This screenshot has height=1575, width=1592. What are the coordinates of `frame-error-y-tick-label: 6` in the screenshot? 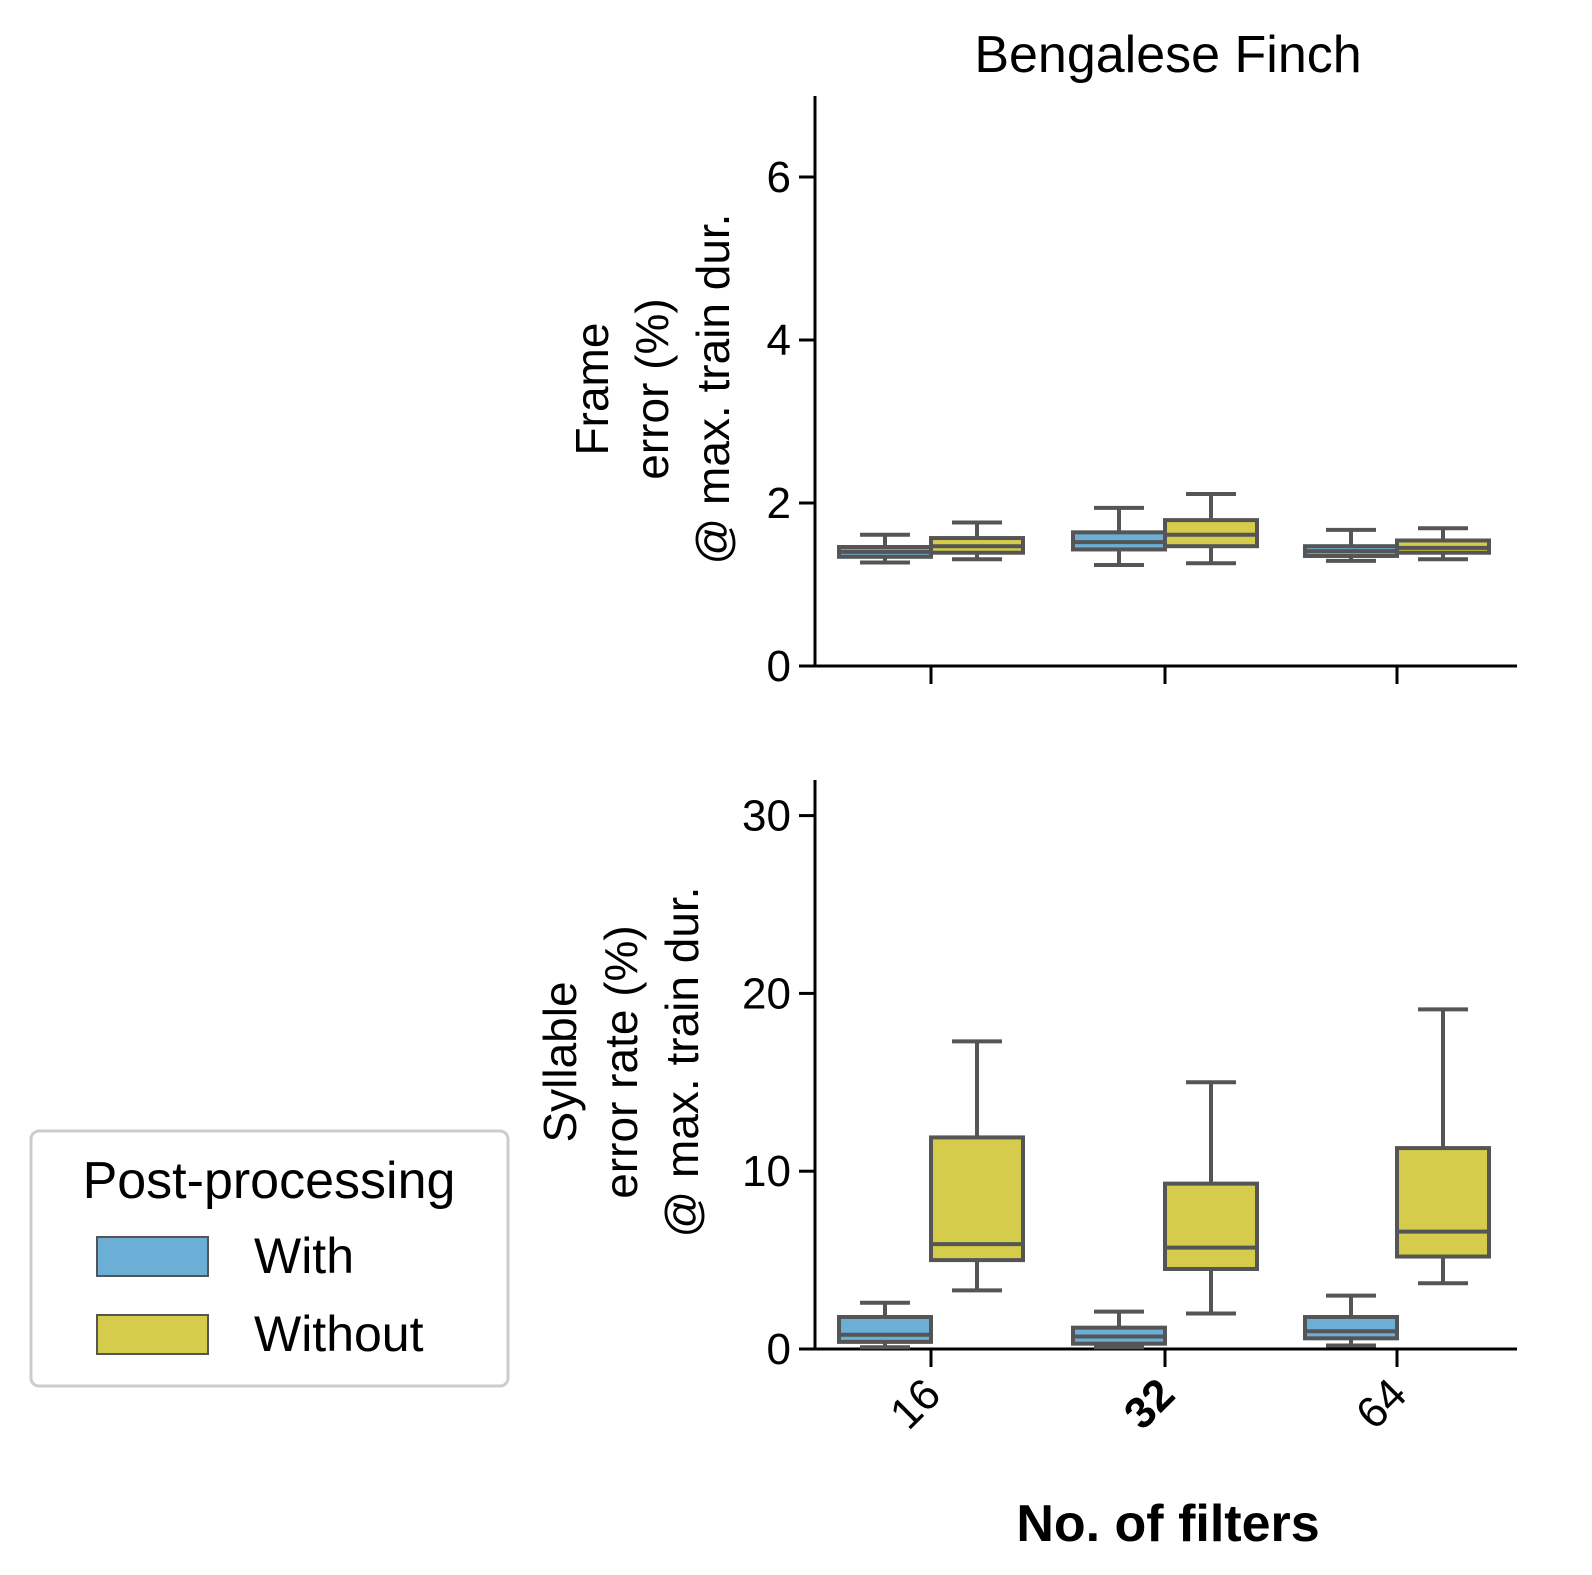 It's located at (779, 177).